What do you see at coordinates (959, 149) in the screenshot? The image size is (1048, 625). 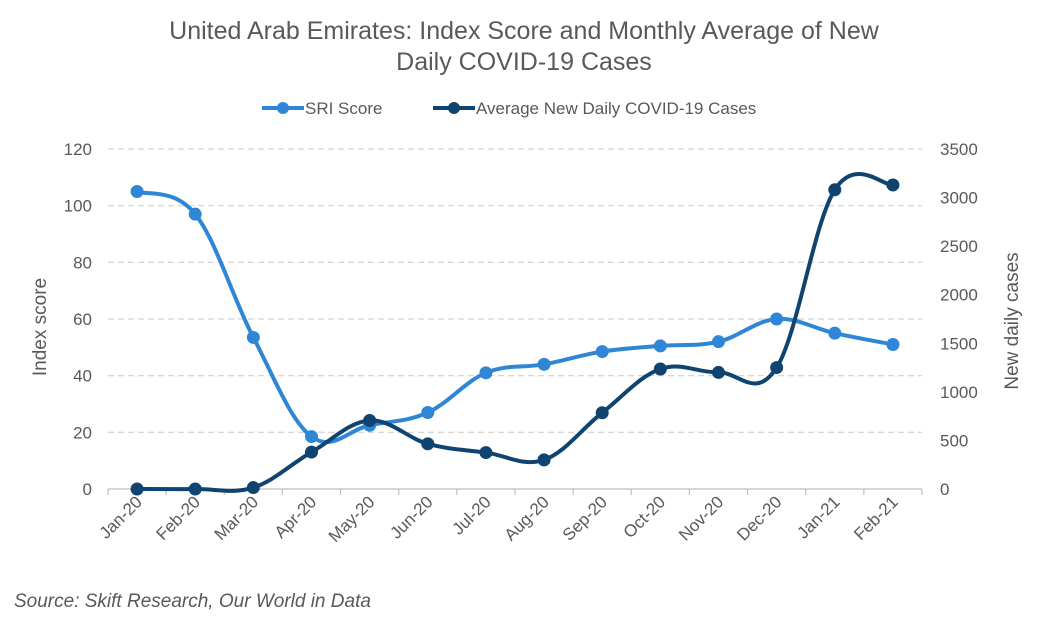 I see `y-right-tick-label: 3500` at bounding box center [959, 149].